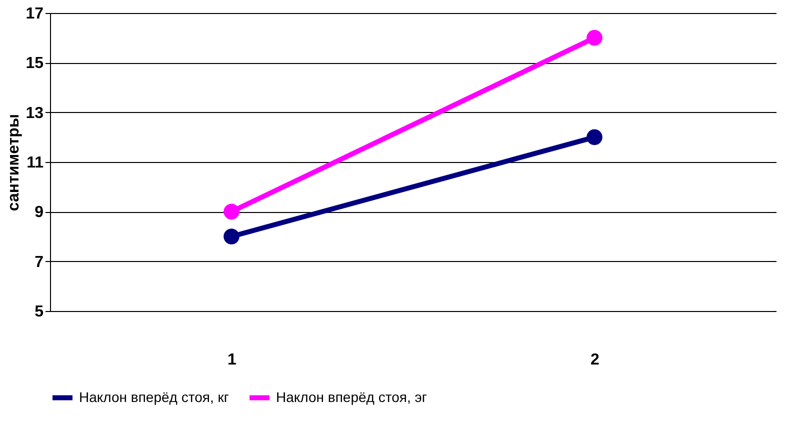 The image size is (791, 423). I want to click on y-tick-label: 13, so click(35, 113).